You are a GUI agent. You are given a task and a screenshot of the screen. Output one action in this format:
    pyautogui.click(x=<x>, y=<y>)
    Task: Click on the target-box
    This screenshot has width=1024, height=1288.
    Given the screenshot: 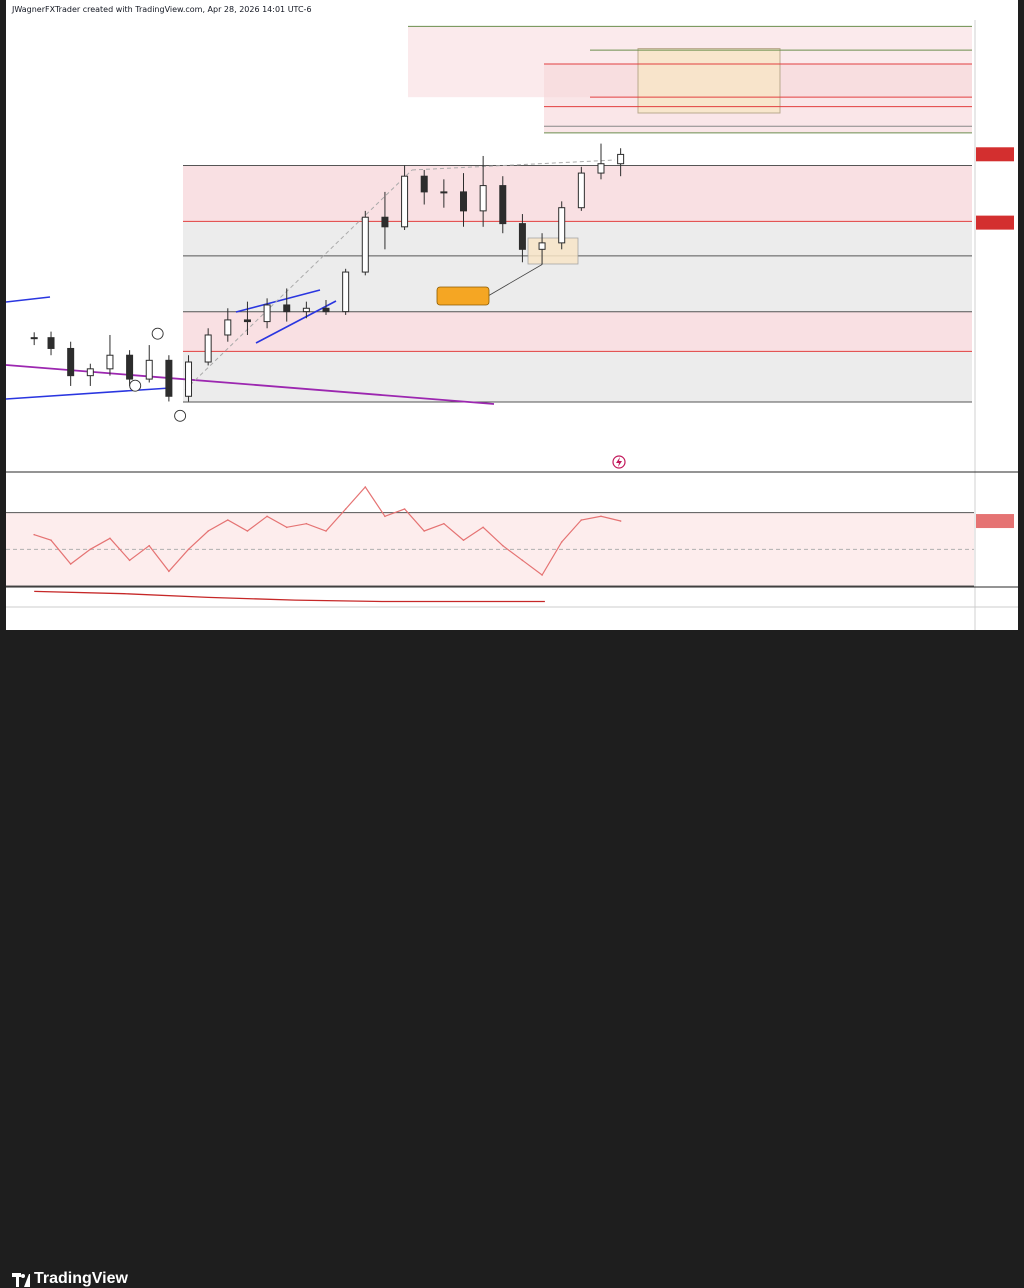 What is the action you would take?
    pyautogui.click(x=709, y=81)
    